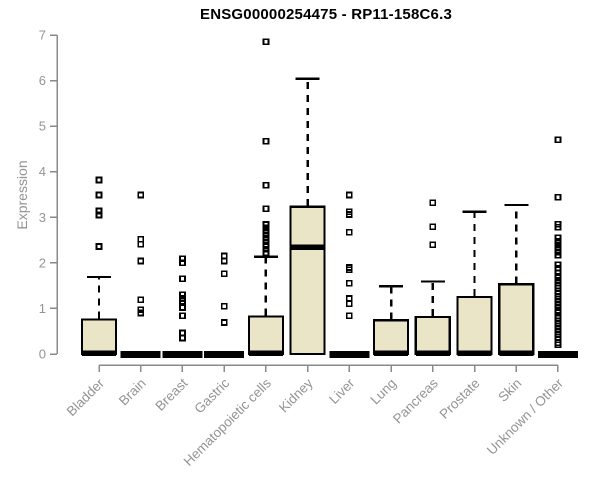 The image size is (600, 500). Describe the element at coordinates (383, 392) in the screenshot. I see `x-tick-label-lung: Lung` at that location.